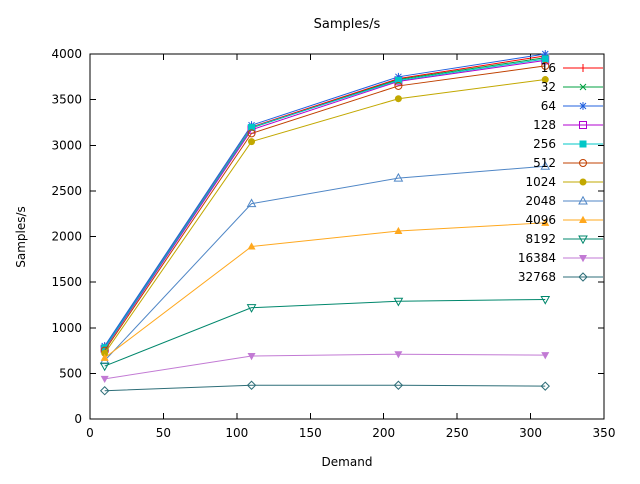 The image size is (640, 484). What do you see at coordinates (564, 239) in the screenshot?
I see `legend-item-8192: 8192` at bounding box center [564, 239].